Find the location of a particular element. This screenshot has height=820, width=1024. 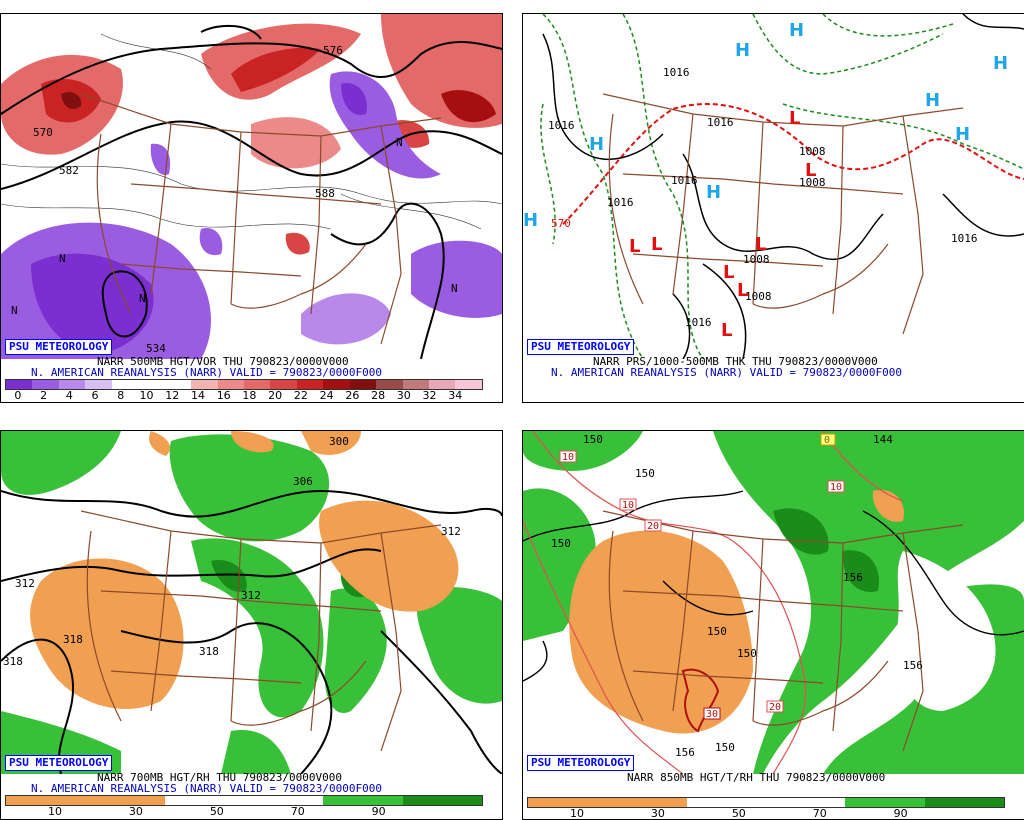

contour-label: 300 is located at coordinates (339, 441).